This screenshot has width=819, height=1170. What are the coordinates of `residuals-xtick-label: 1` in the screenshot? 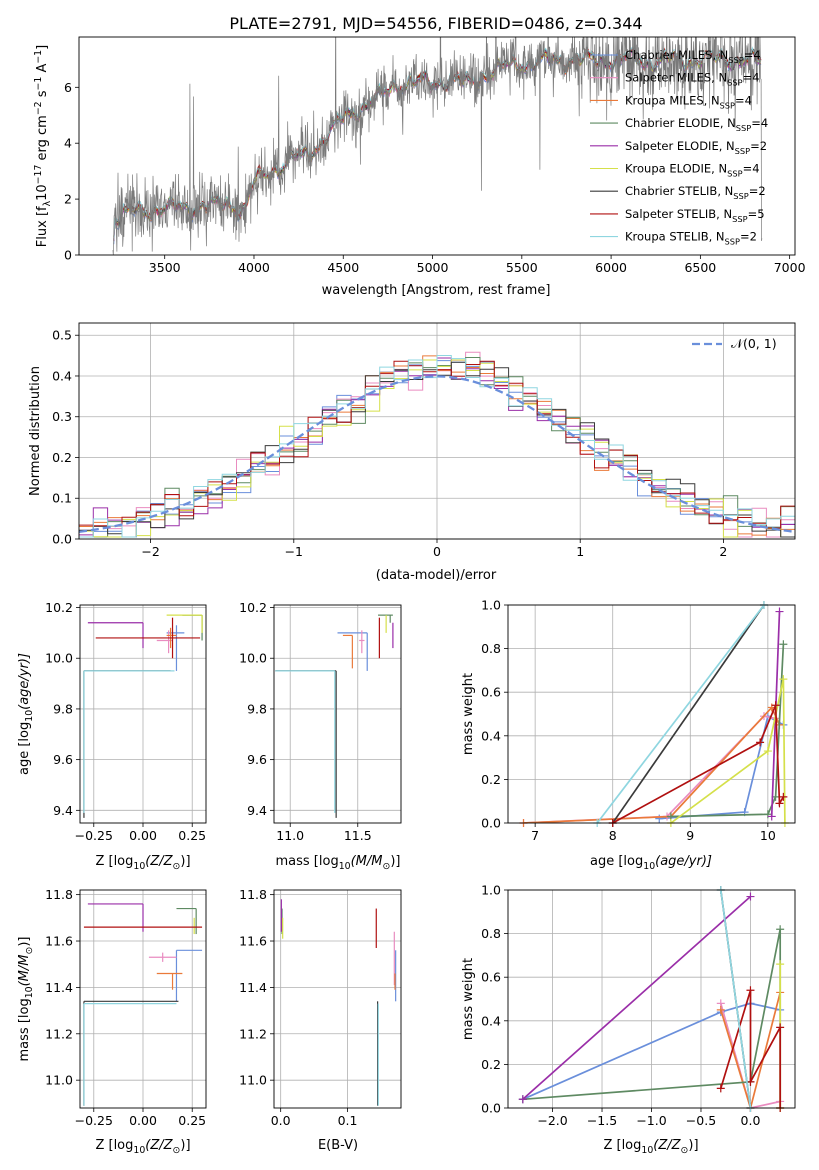 It's located at (580, 551).